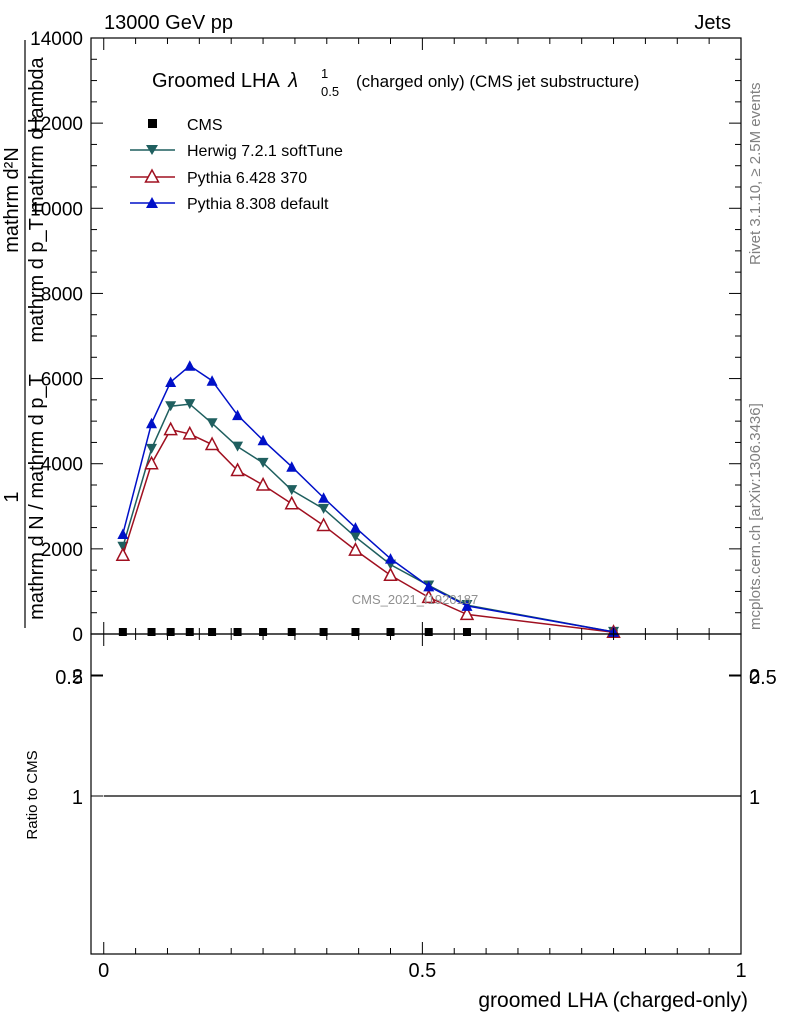  What do you see at coordinates (69, 678) in the screenshot?
I see `ratio-y-tick-label: 0.5` at bounding box center [69, 678].